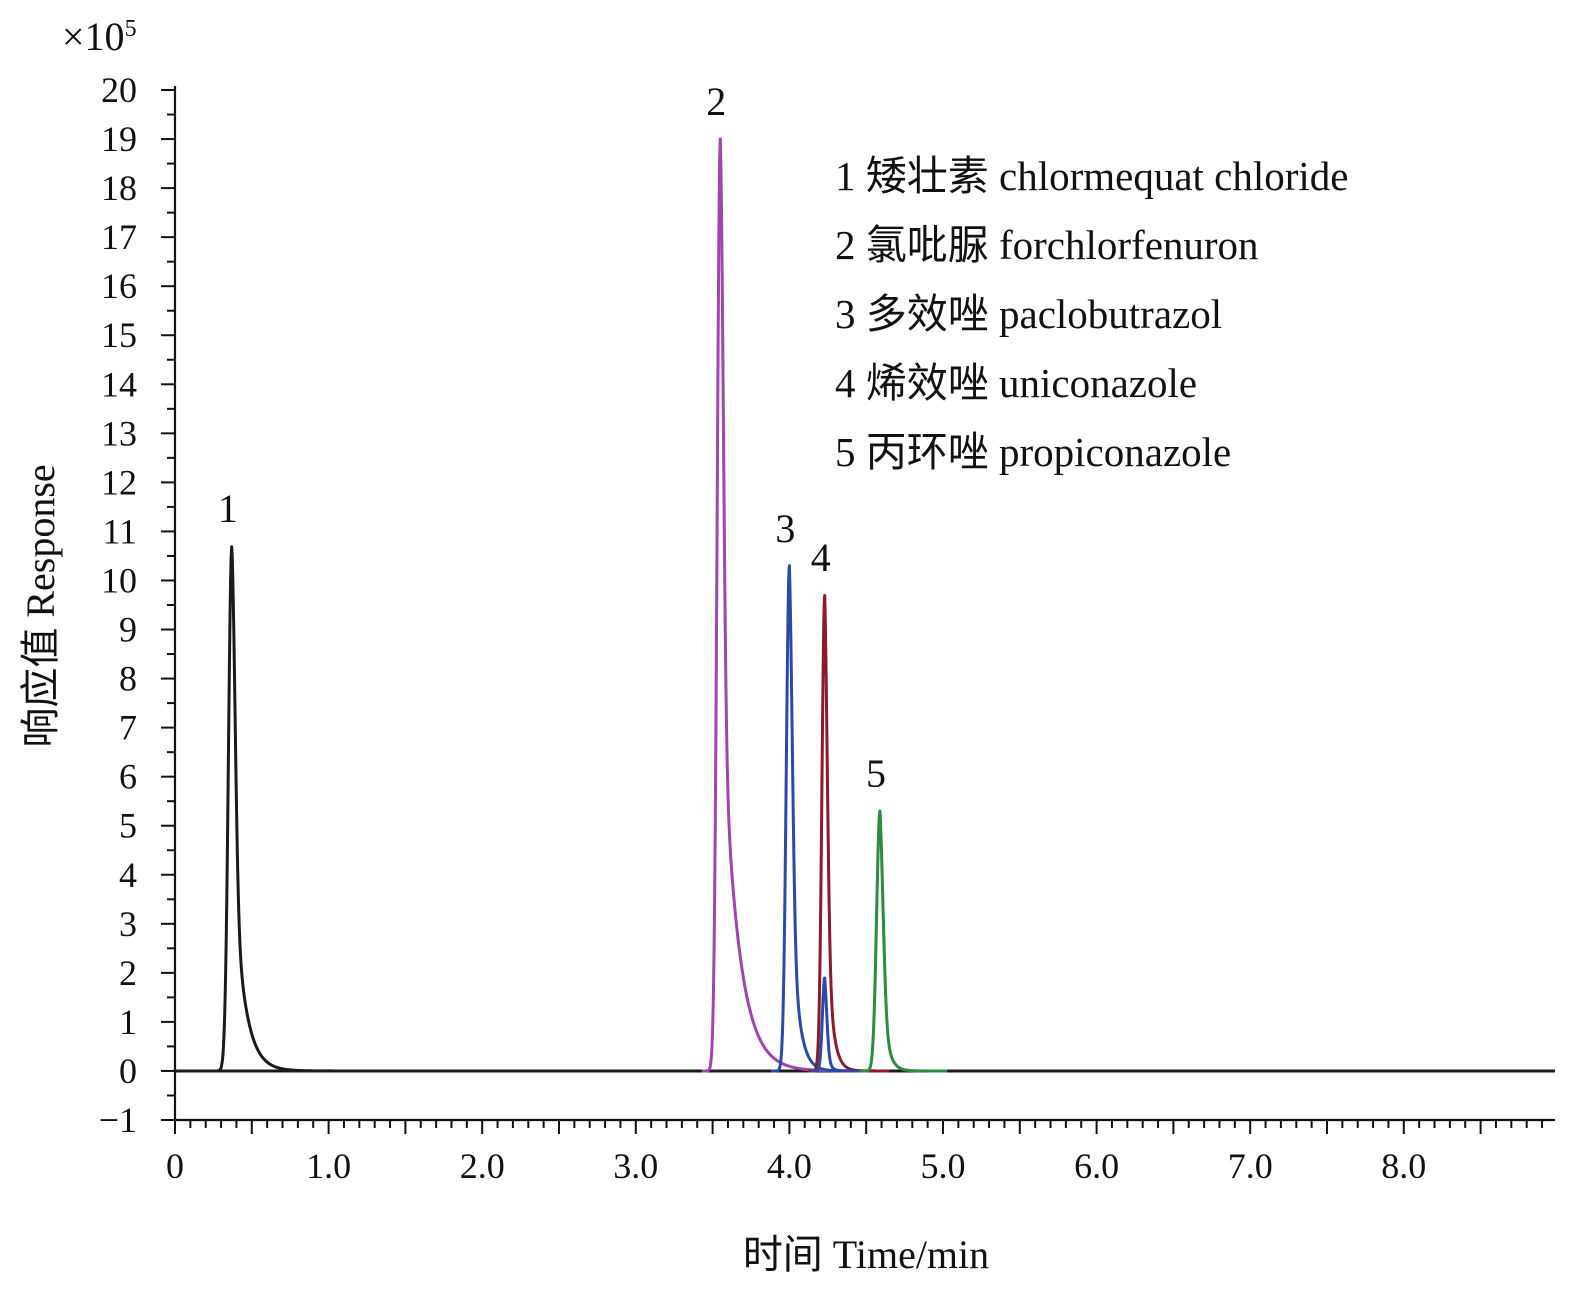 The width and height of the screenshot is (1575, 1291). I want to click on y-tick-label: 7, so click(128, 728).